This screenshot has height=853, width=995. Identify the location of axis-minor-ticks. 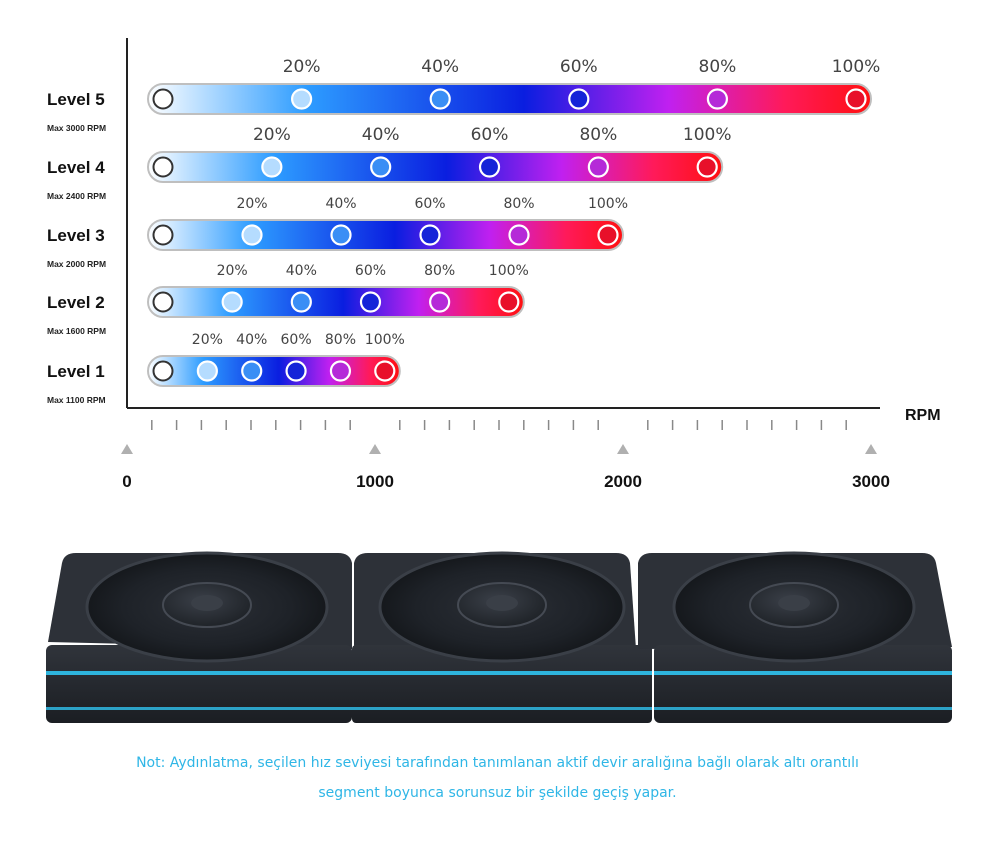
(499, 425).